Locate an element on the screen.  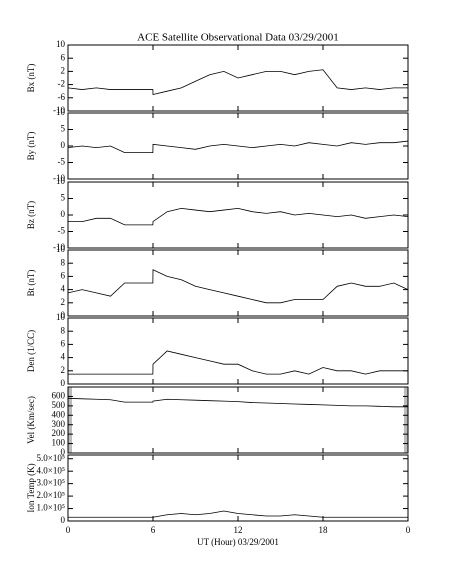
y-tick-label: 200 is located at coordinates (59, 433).